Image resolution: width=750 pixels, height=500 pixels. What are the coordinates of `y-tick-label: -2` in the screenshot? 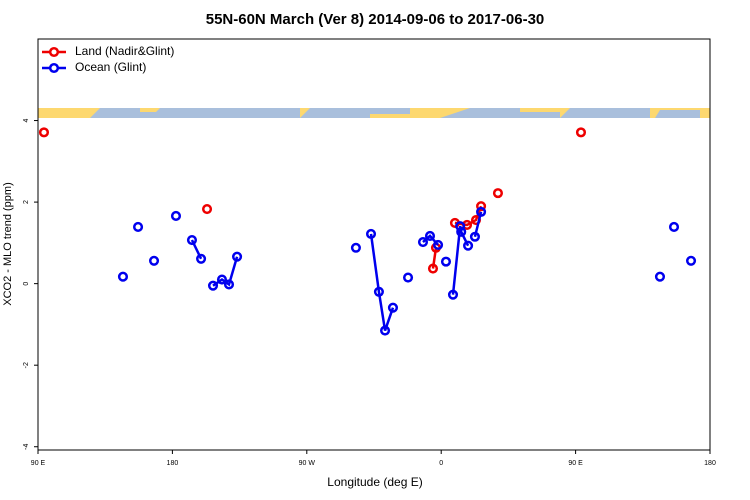 It's located at (26, 365).